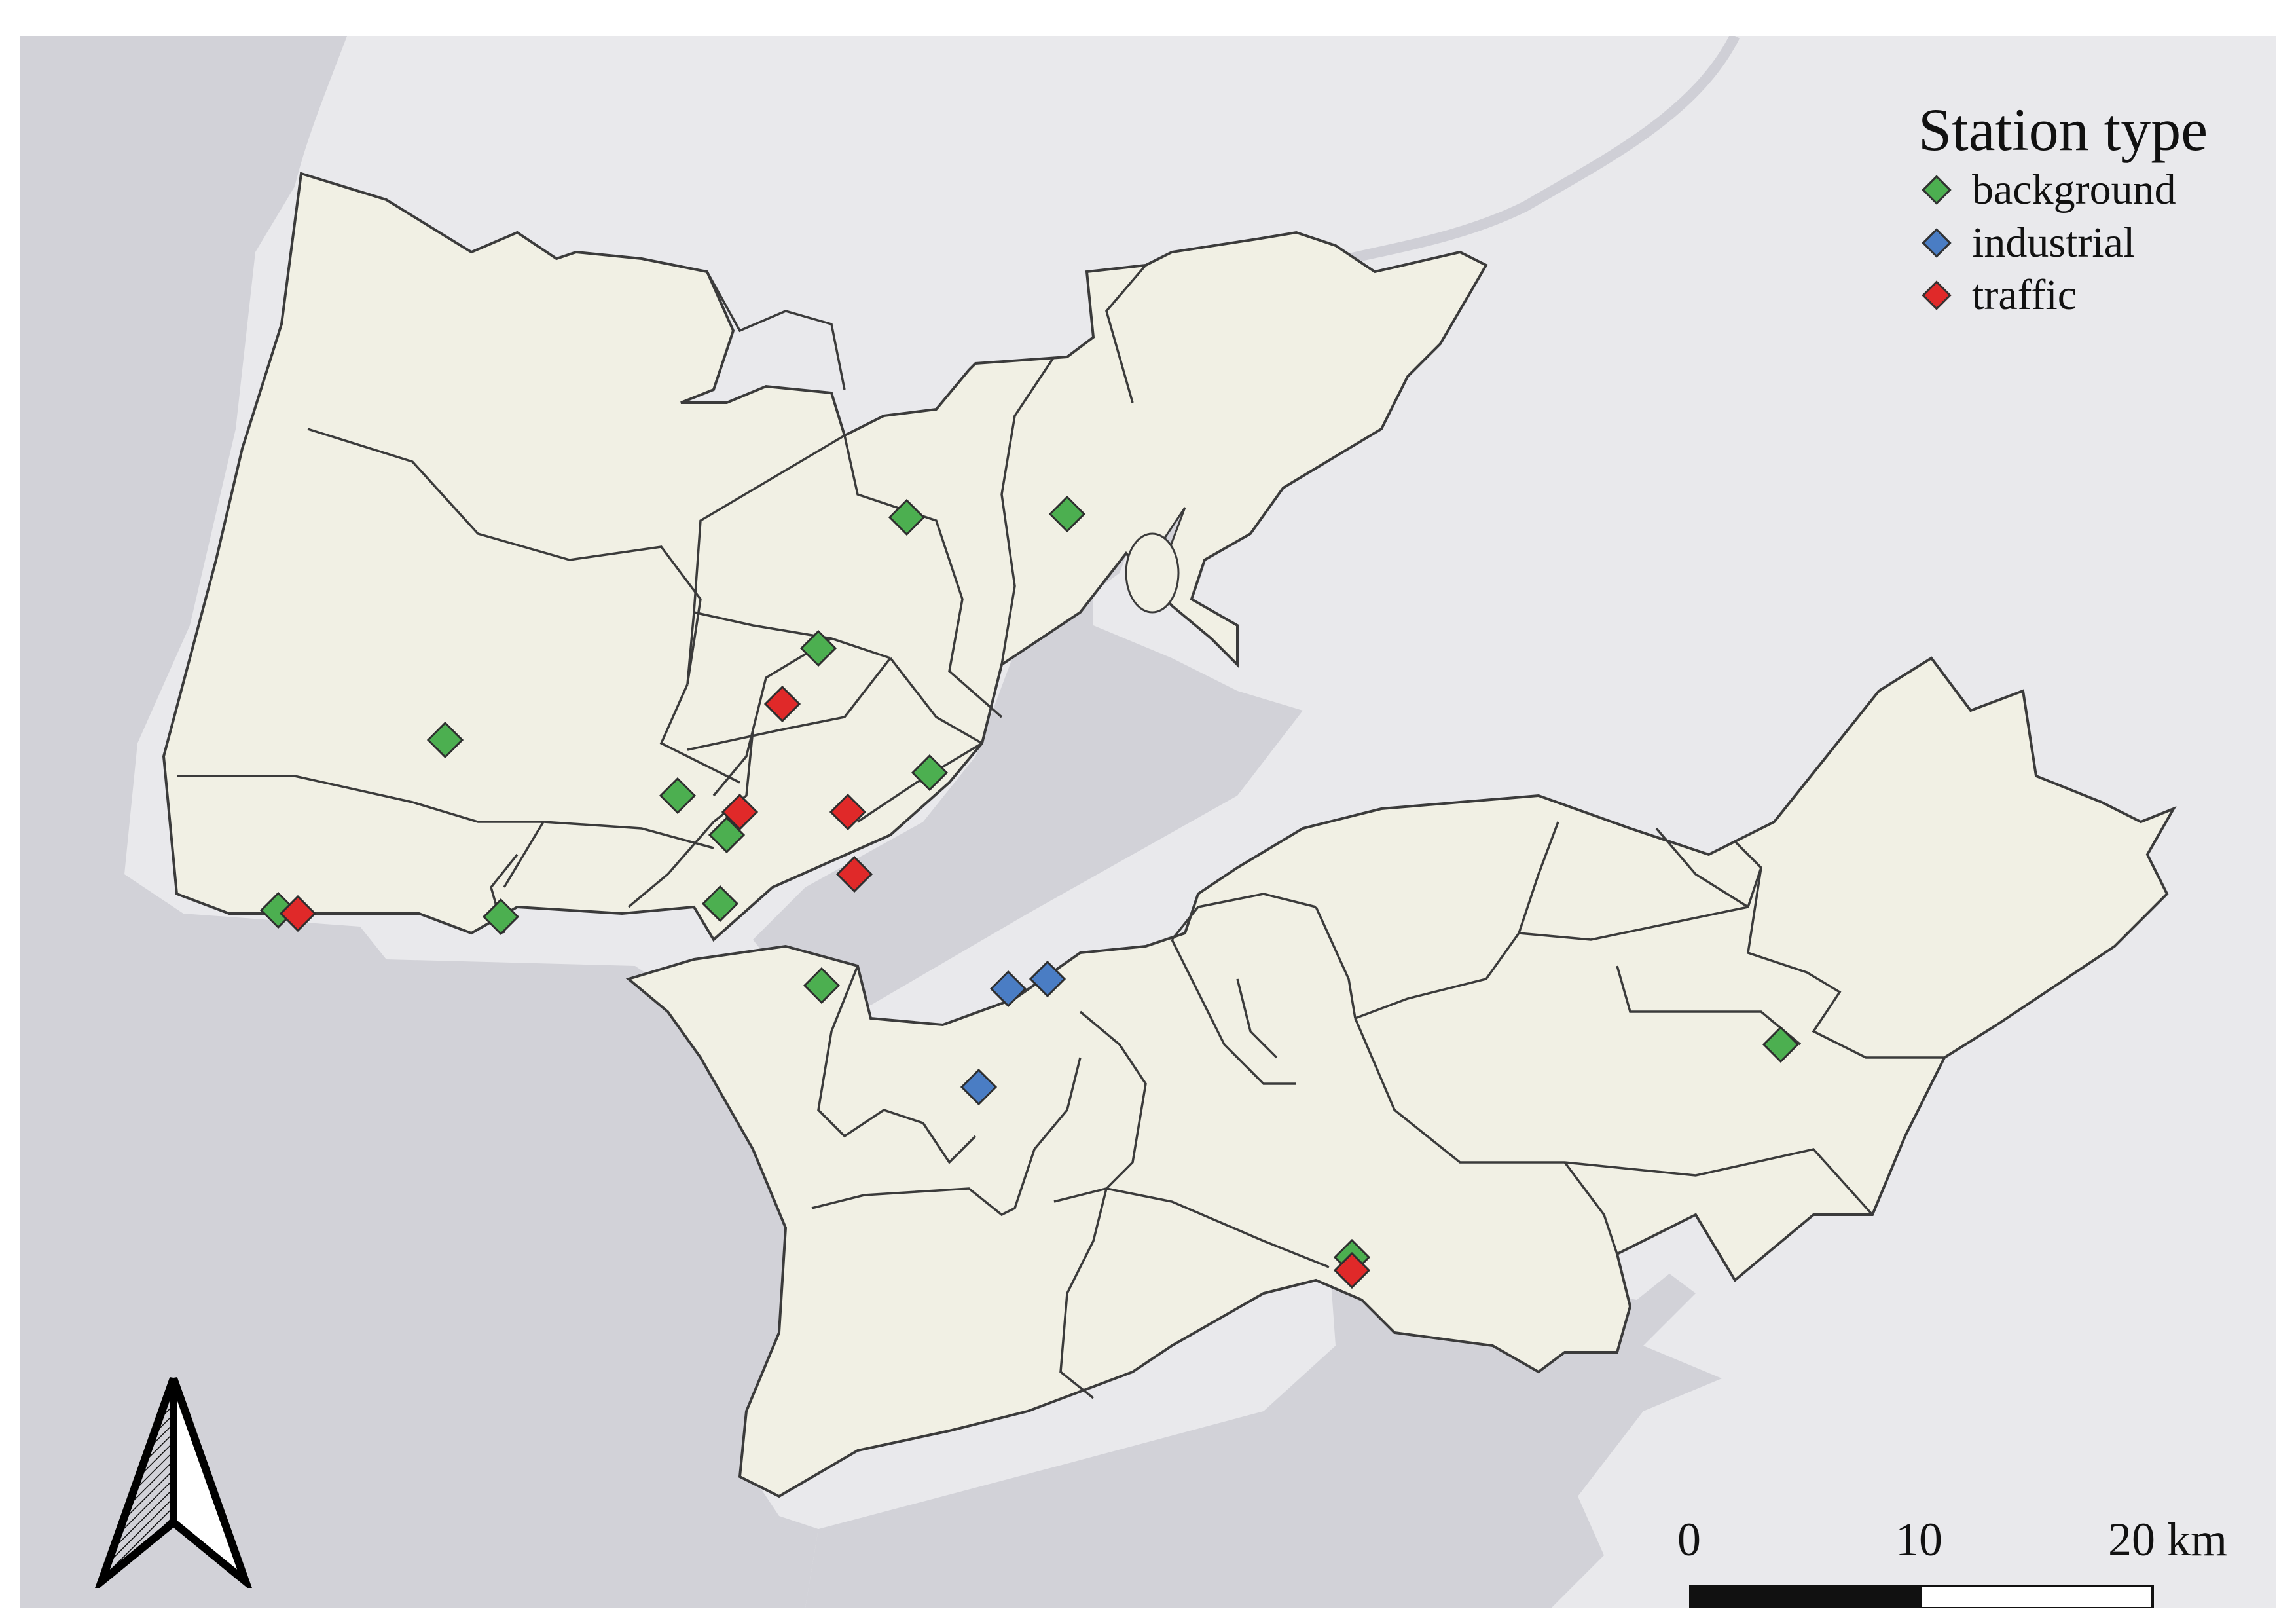 The width and height of the screenshot is (2296, 1624). I want to click on legend-item-traffic: traffic, so click(1997, 295).